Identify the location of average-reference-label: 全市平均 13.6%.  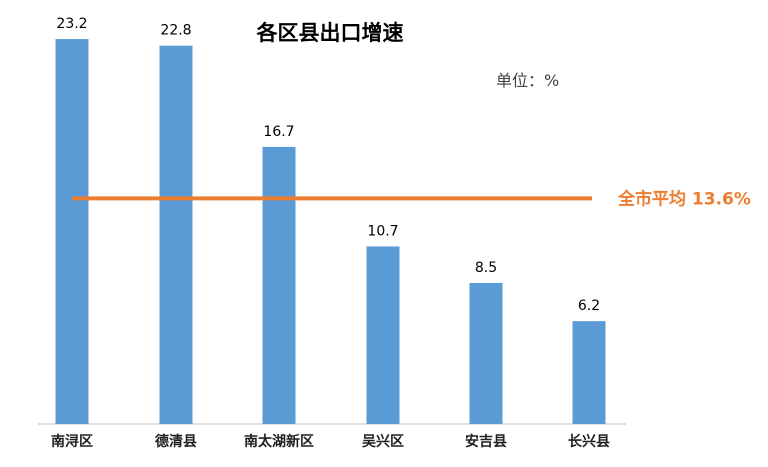
(684, 198).